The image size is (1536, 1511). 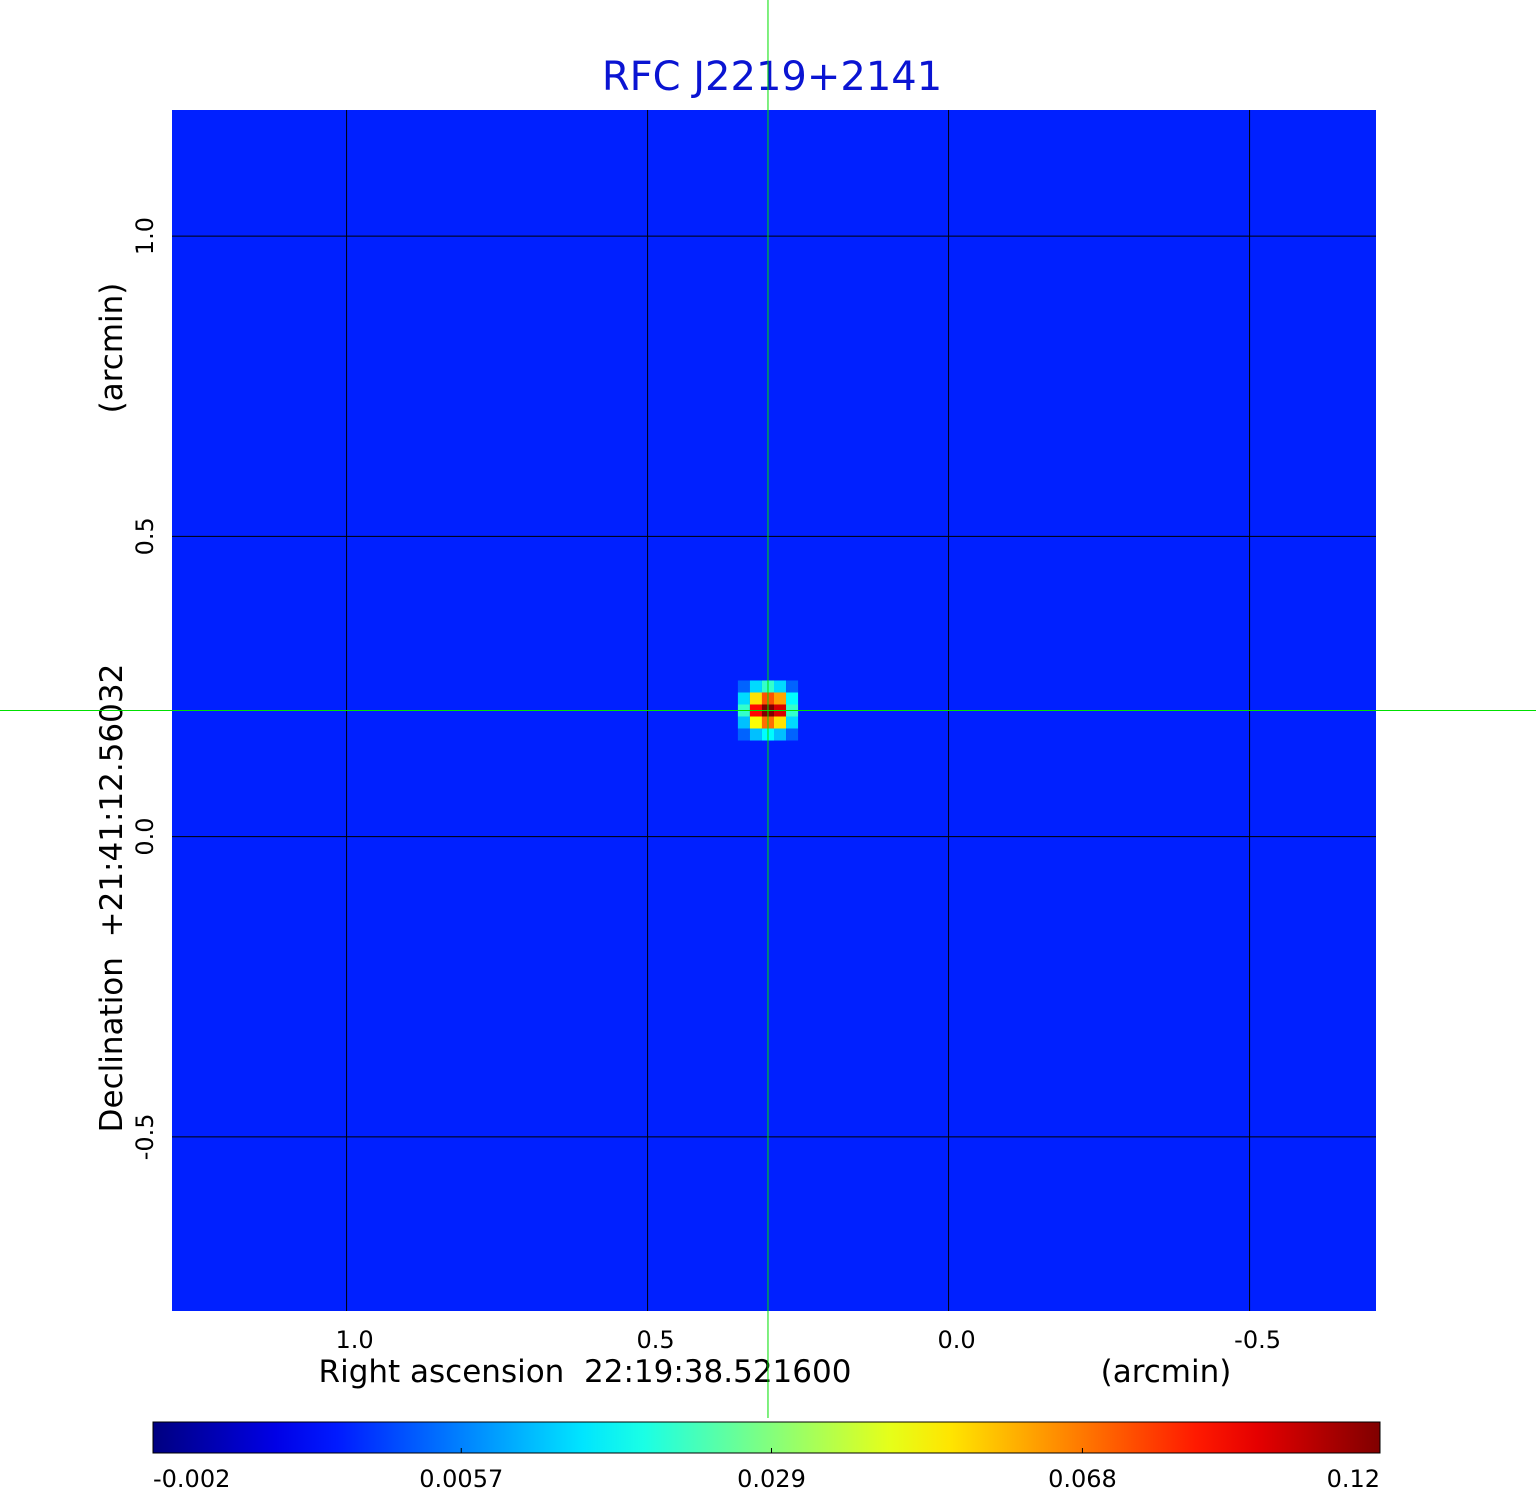 What do you see at coordinates (112, 348) in the screenshot?
I see `y-axis-unit: (arcmin)` at bounding box center [112, 348].